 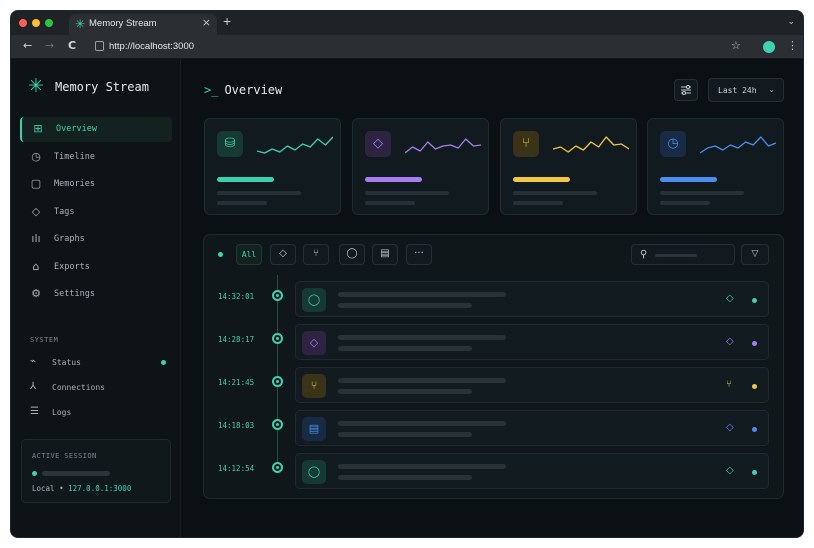 I want to click on system-item-connections: ⅄ Connections, so click(x=96, y=388).